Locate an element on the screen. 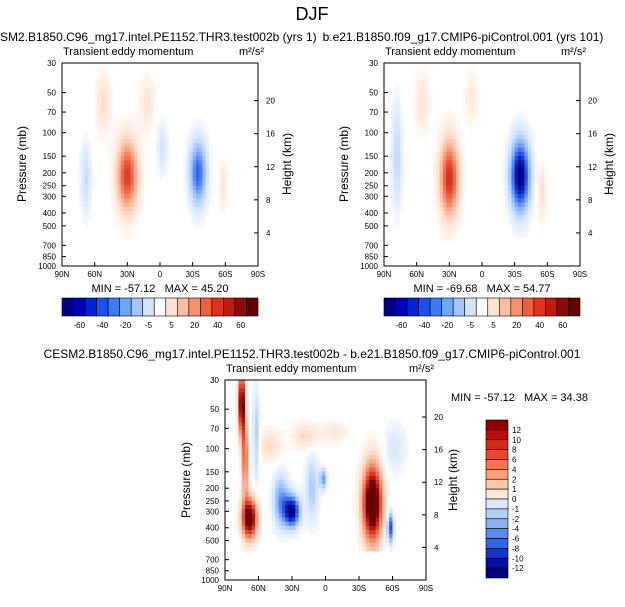  colorbar-label: 5 is located at coordinates (171, 325).